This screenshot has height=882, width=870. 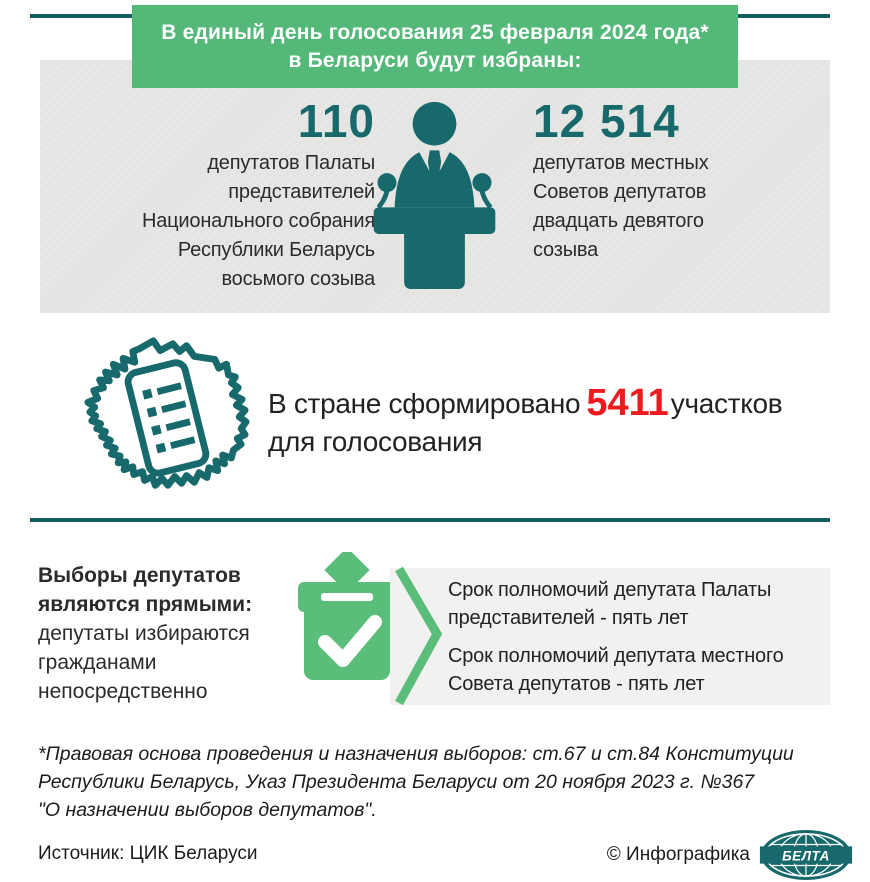 I want to click on local-deputies-count: 12 514, so click(x=606, y=121).